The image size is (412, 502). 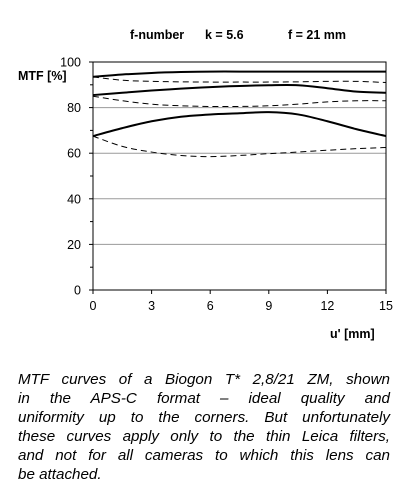 What do you see at coordinates (74, 245) in the screenshot?
I see `y-tick-label: 20` at bounding box center [74, 245].